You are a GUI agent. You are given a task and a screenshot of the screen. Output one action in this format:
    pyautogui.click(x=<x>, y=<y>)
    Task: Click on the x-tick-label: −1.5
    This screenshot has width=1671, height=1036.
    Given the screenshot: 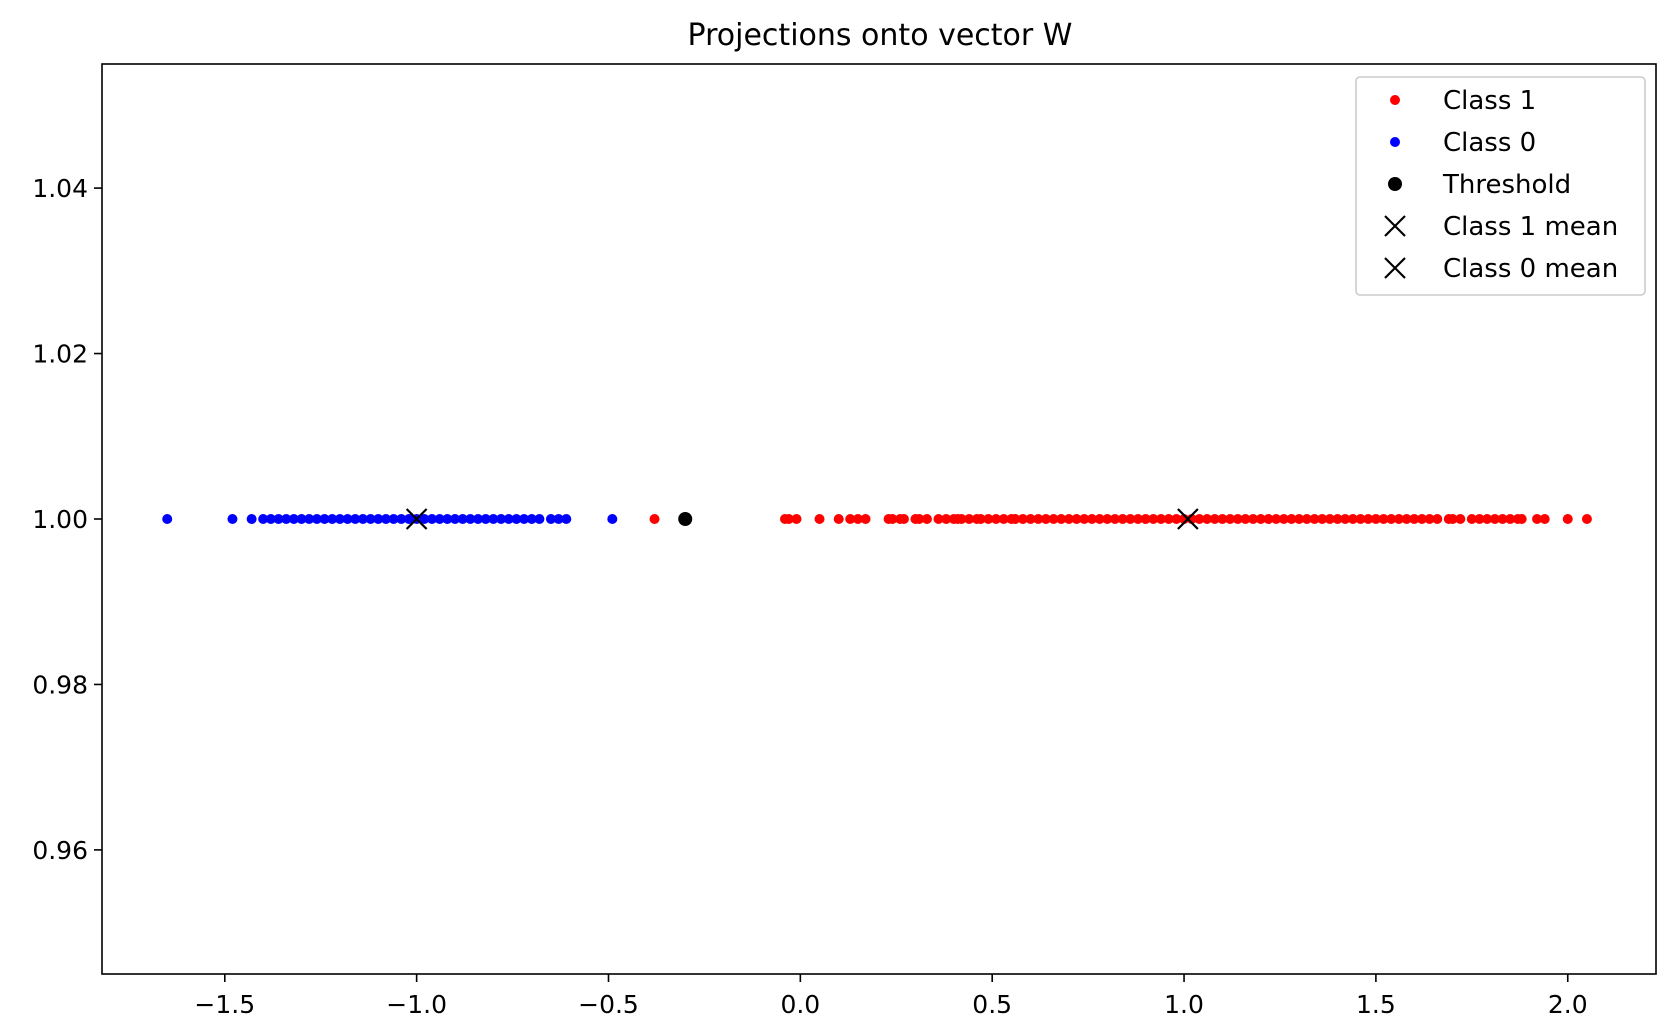 What is the action you would take?
    pyautogui.click(x=224, y=1004)
    